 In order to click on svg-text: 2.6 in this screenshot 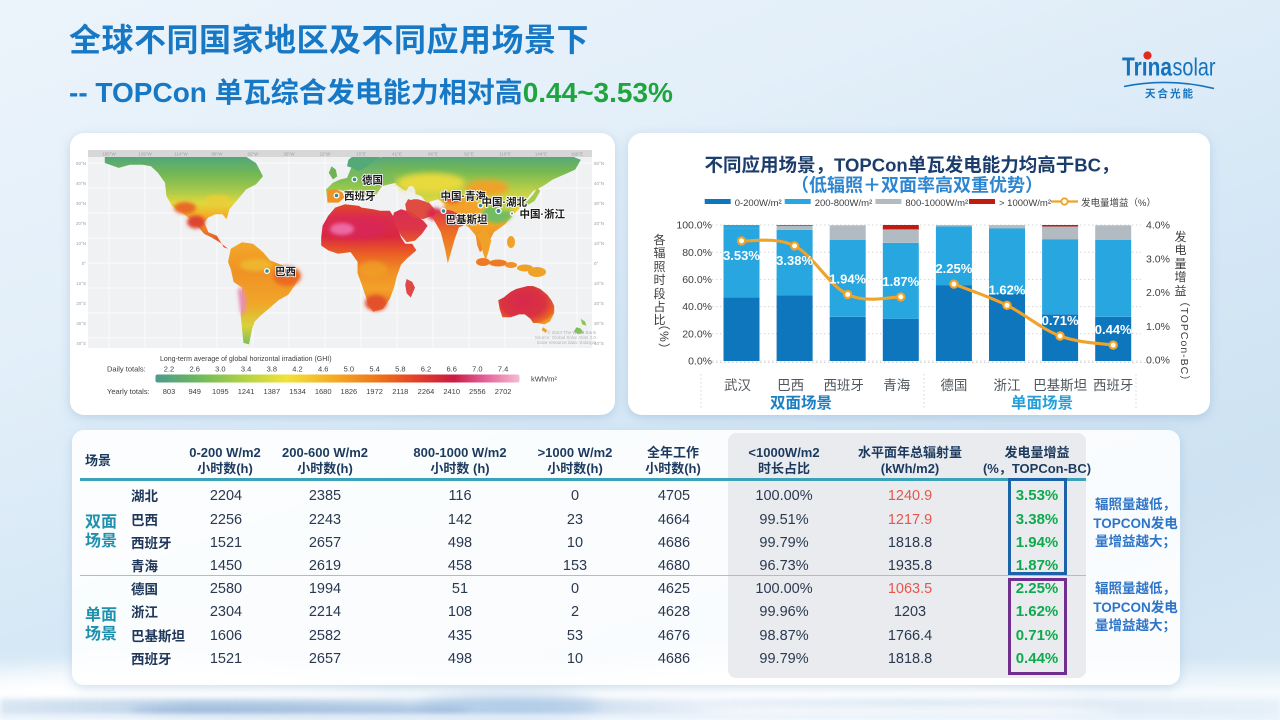, I will do `click(194, 369)`.